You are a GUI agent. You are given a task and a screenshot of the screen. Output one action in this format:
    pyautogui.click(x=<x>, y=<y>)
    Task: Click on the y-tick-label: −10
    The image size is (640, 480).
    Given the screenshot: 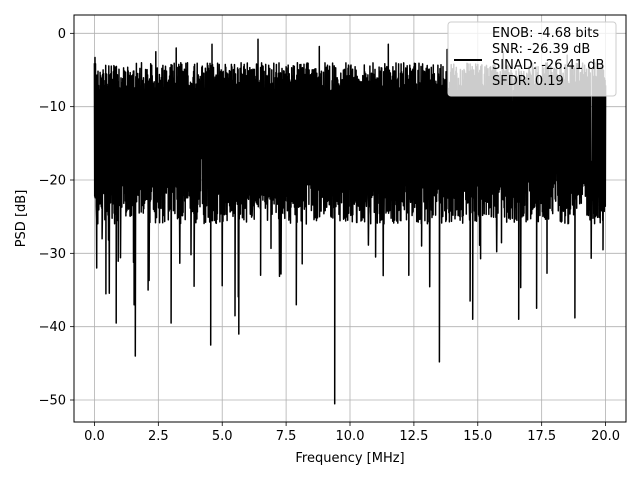 What is the action you would take?
    pyautogui.click(x=52, y=107)
    